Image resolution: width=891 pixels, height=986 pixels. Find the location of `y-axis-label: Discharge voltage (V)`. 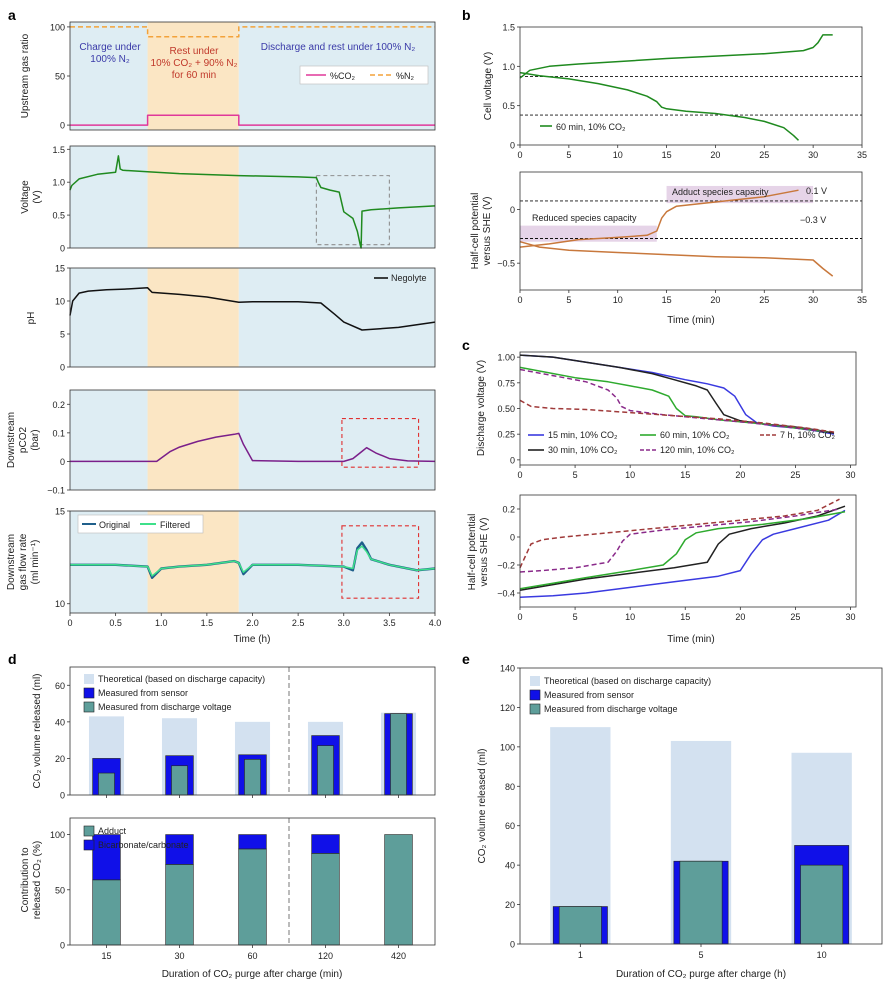

y-axis-label: Discharge voltage (V) is located at coordinates (481, 408).